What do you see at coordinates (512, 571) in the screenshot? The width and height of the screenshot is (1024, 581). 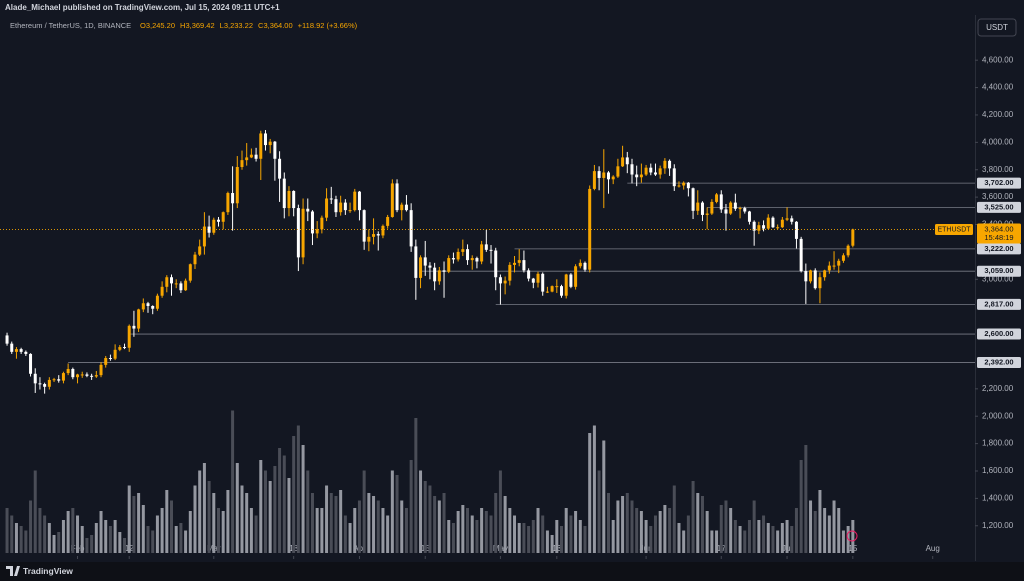 I see `footer` at bounding box center [512, 571].